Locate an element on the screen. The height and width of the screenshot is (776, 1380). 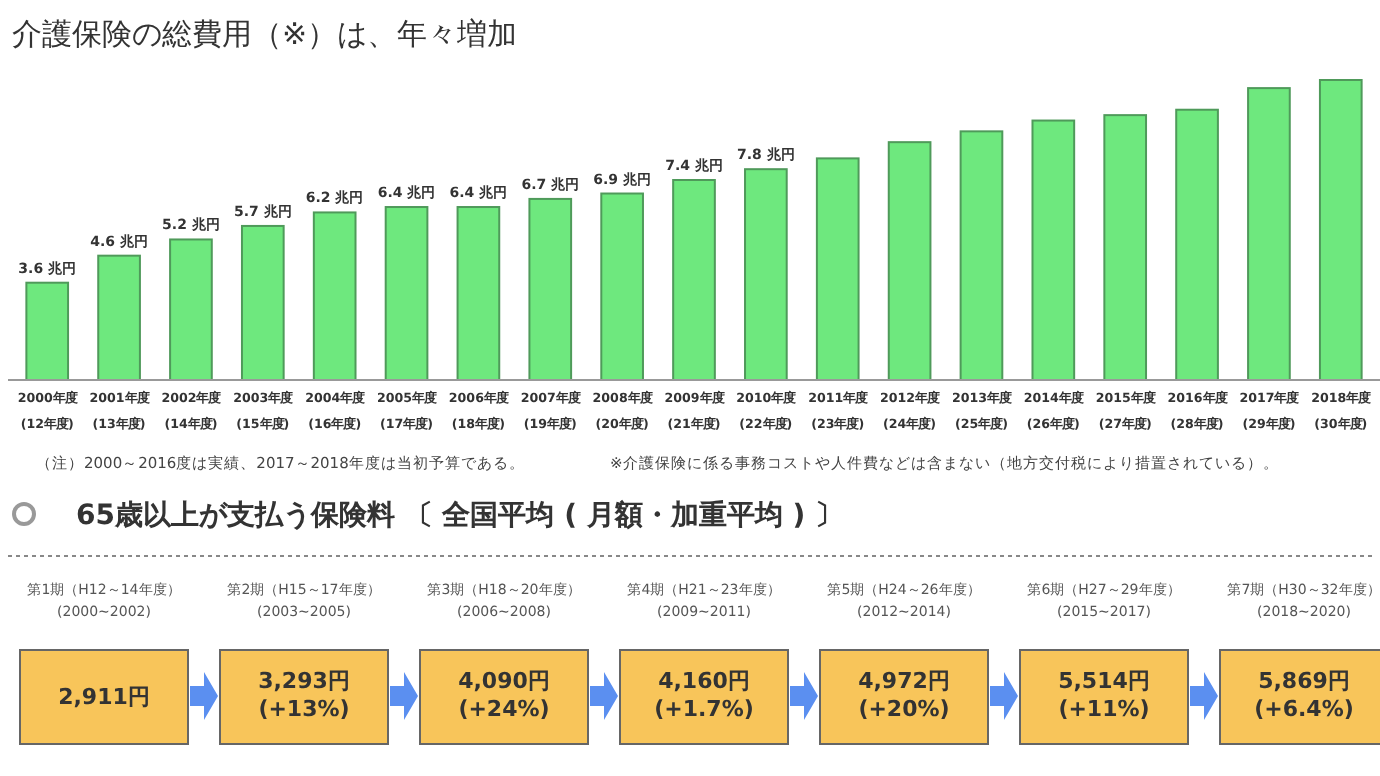
text: 4,160円 (+1.7%) is located at coordinates (704, 695).